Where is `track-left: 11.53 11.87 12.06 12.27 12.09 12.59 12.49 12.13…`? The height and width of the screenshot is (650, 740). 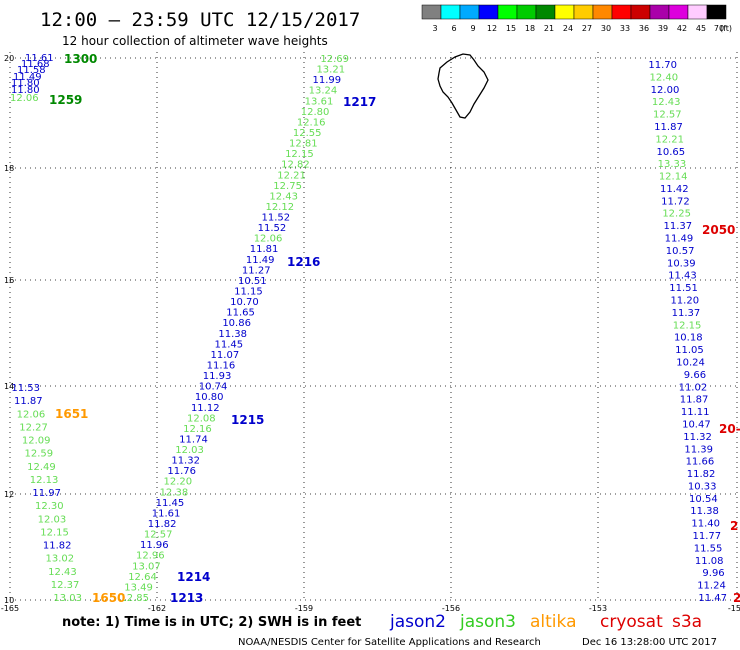
track-left: 11.53 11.87 12.06 12.27 12.09 12.59 12.49 12.13… is located at coordinates (46, 493).